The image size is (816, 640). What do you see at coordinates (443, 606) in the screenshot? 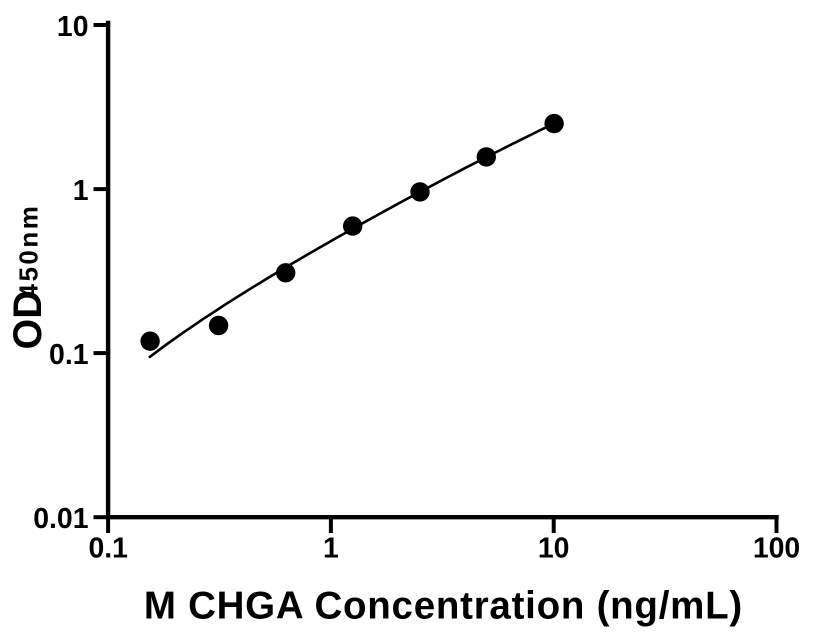
I see `svg-text: M CHGA Concentration (ng/mL)` at bounding box center [443, 606].